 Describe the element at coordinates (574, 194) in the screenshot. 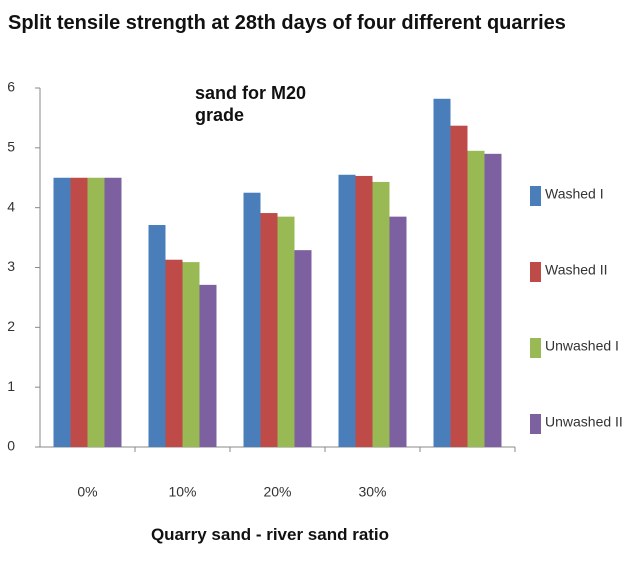

I see `legend-label: Washed I` at that location.